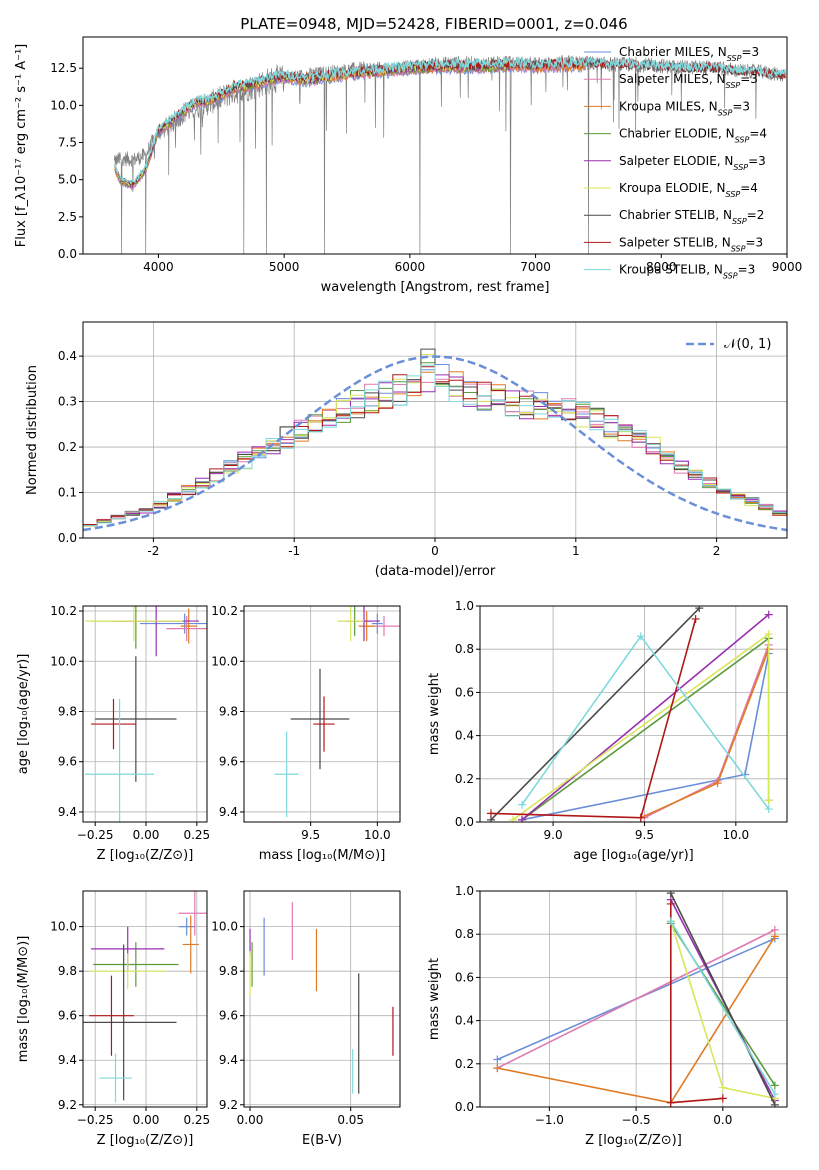 This screenshot has height=1170, width=819. Describe the element at coordinates (95, 835) in the screenshot. I see `x-tick-label: −0.25` at that location.